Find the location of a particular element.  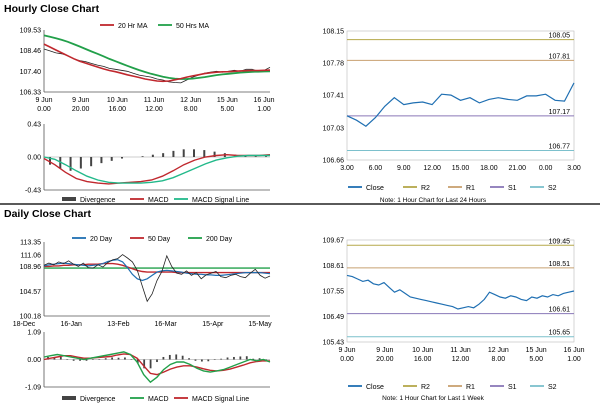

dailyweek-x-tick: 0.00 is located at coordinates (347, 359).